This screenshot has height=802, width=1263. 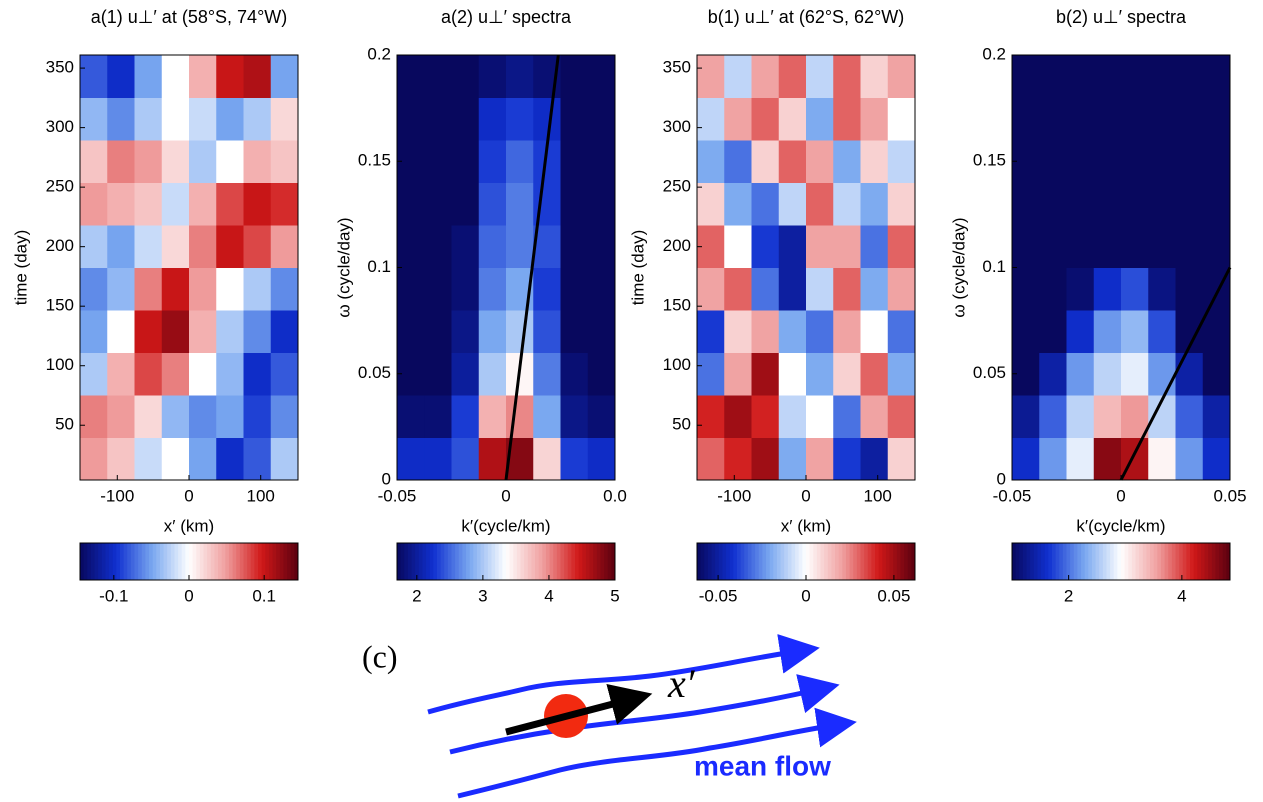 What do you see at coordinates (1012, 495) in the screenshot?
I see `x-tick-label: -0.05` at bounding box center [1012, 495].